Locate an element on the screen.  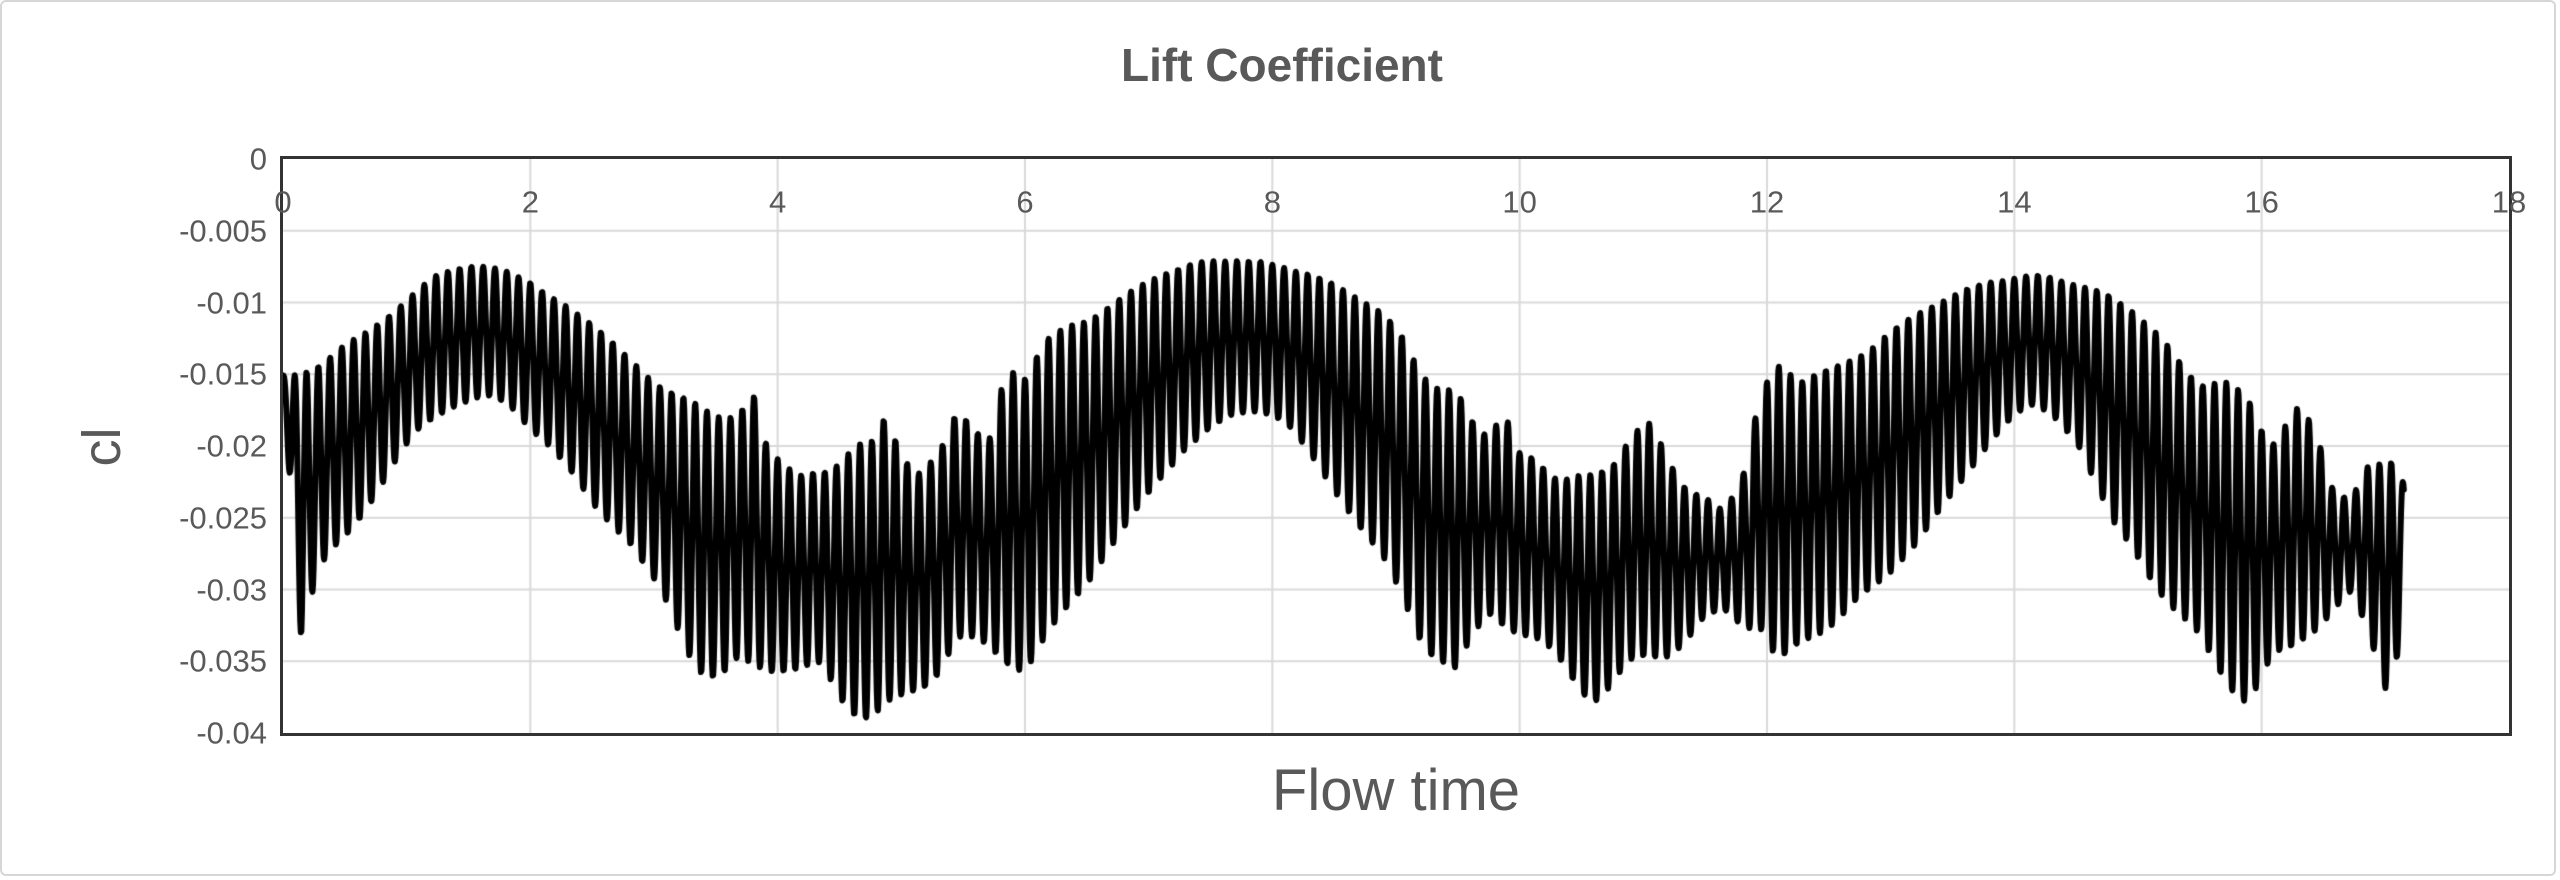
x-tick-label: 6 is located at coordinates (1025, 202).